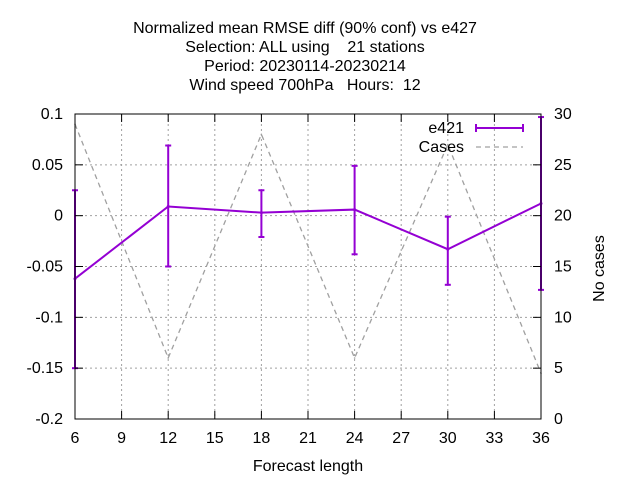 This screenshot has width=640, height=480. I want to click on x-tick-label: 18, so click(262, 438).